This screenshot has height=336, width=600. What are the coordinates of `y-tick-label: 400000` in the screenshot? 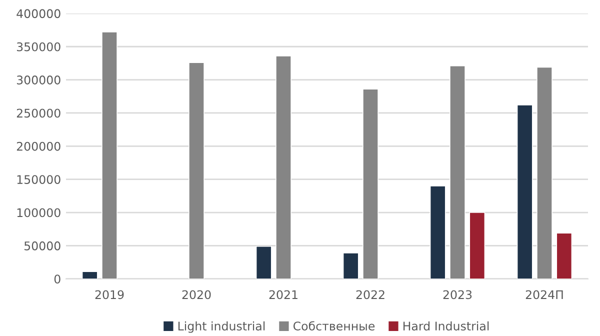 It's located at (38, 13).